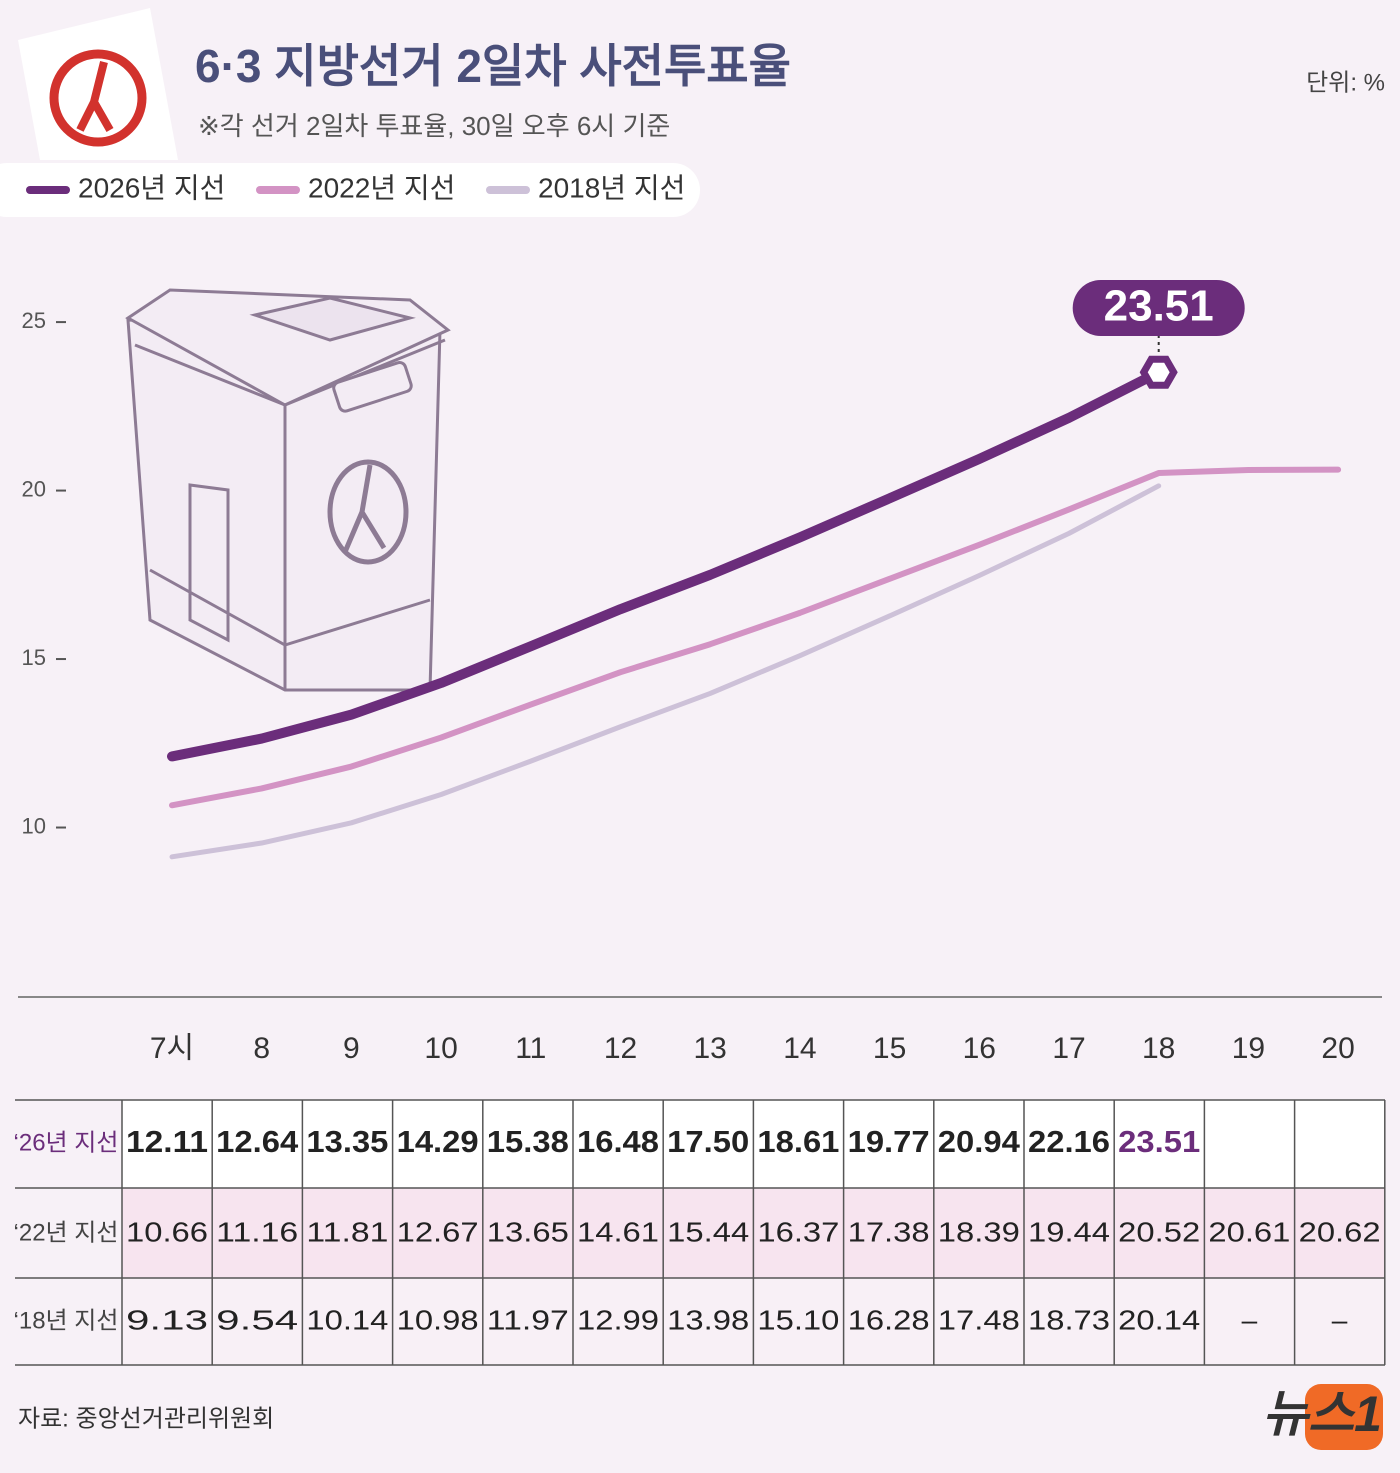 Image resolution: width=1400 pixels, height=1473 pixels. What do you see at coordinates (528, 1231) in the screenshot?
I see `table-cell: 13.65` at bounding box center [528, 1231].